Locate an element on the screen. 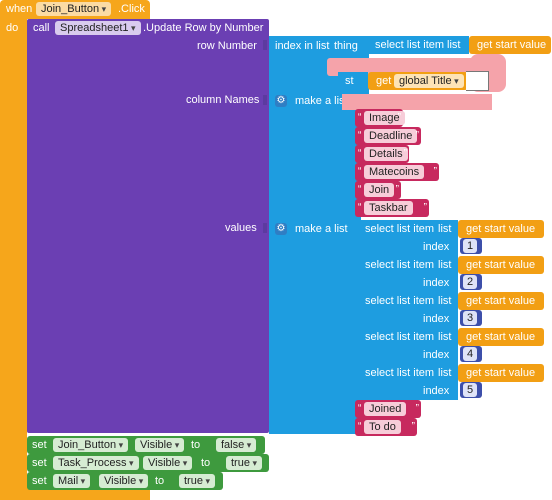 This screenshot has width=552, height=500. text-block: “To do” is located at coordinates (386, 427).